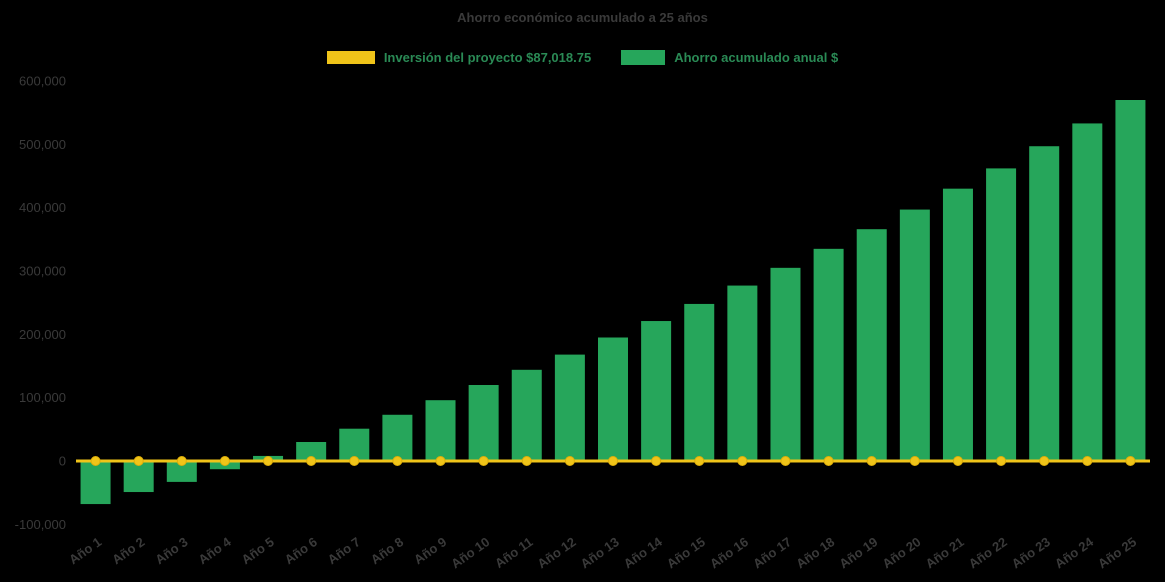 Image resolution: width=1165 pixels, height=582 pixels. What do you see at coordinates (42, 207) in the screenshot?
I see `y-tick-label: 400,000` at bounding box center [42, 207].